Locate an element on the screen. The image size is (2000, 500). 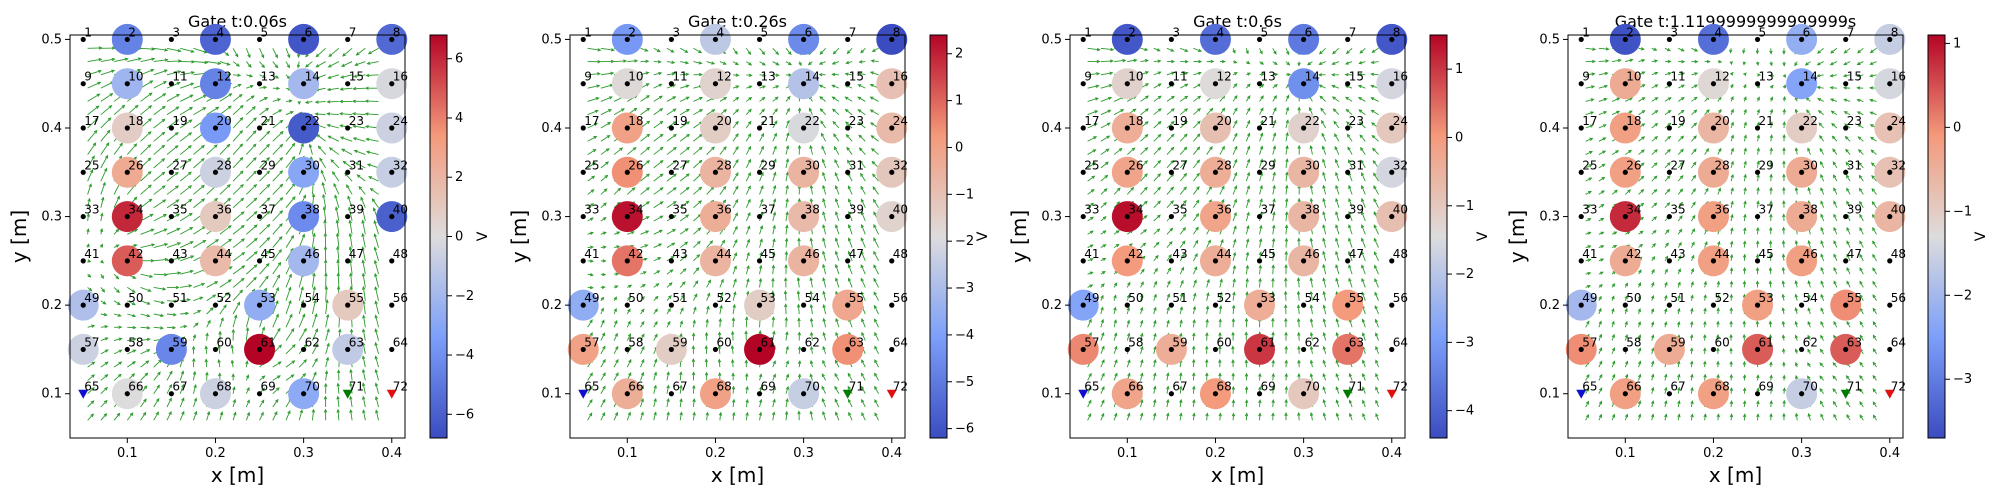
colorbar-tick-label: 0 is located at coordinates (1459, 137).